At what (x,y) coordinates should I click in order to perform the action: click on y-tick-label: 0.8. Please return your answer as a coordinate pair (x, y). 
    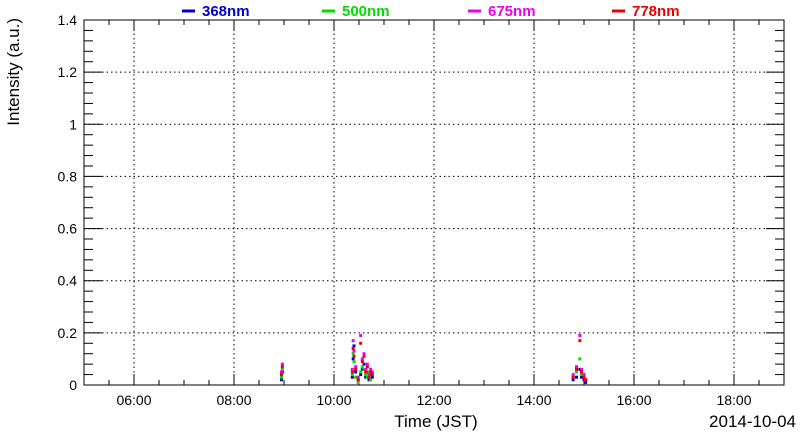
    Looking at the image, I should click on (68, 176).